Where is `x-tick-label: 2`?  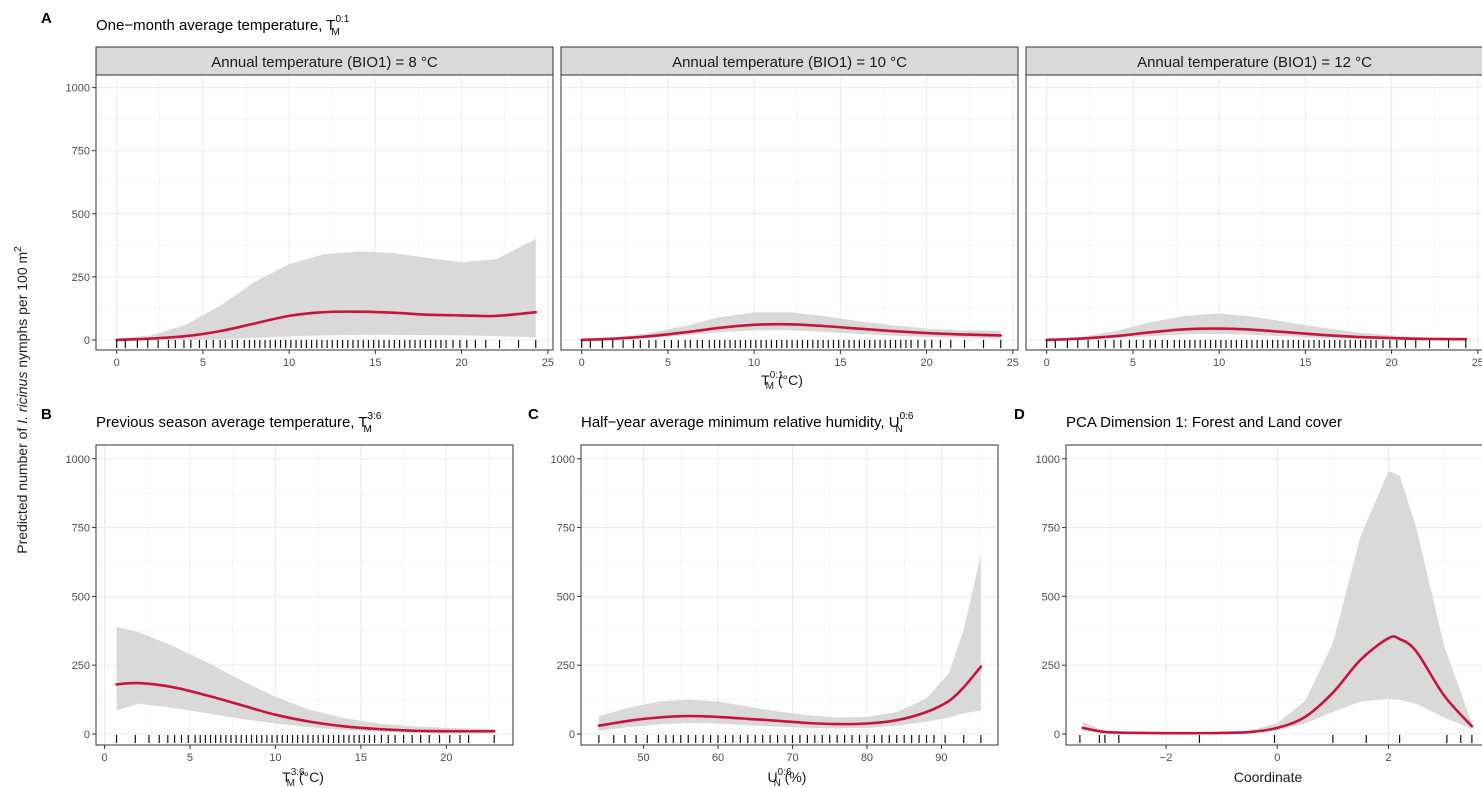
x-tick-label: 2 is located at coordinates (1388, 758).